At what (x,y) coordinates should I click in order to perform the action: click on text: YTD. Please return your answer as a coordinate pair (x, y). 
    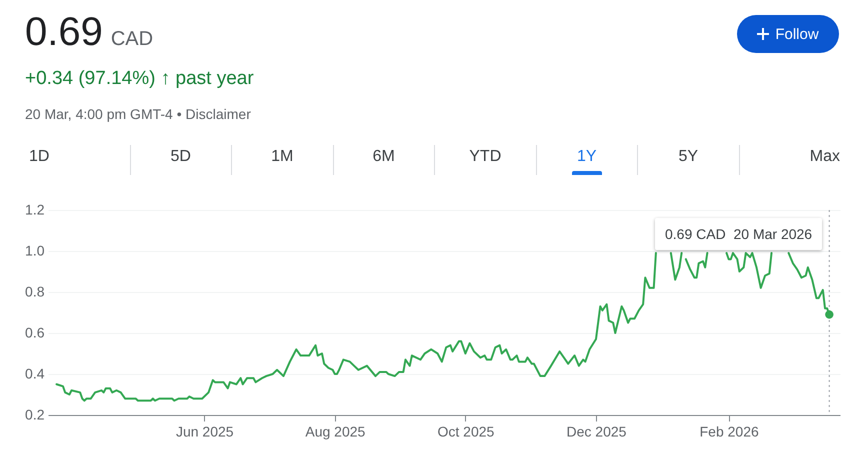
    Looking at the image, I should click on (485, 156).